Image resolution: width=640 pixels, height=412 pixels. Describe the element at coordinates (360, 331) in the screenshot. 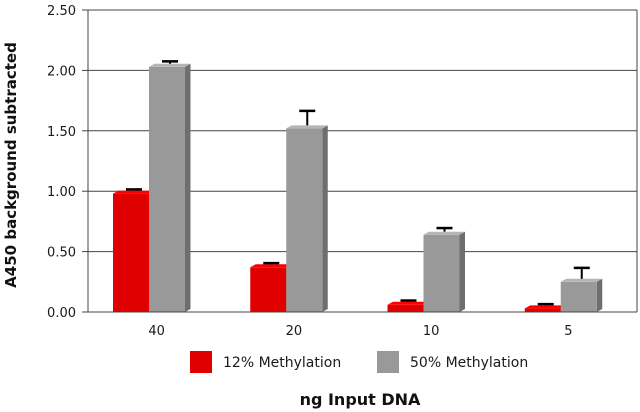

I see `x-axis-categories: 40 20 10 5` at that location.